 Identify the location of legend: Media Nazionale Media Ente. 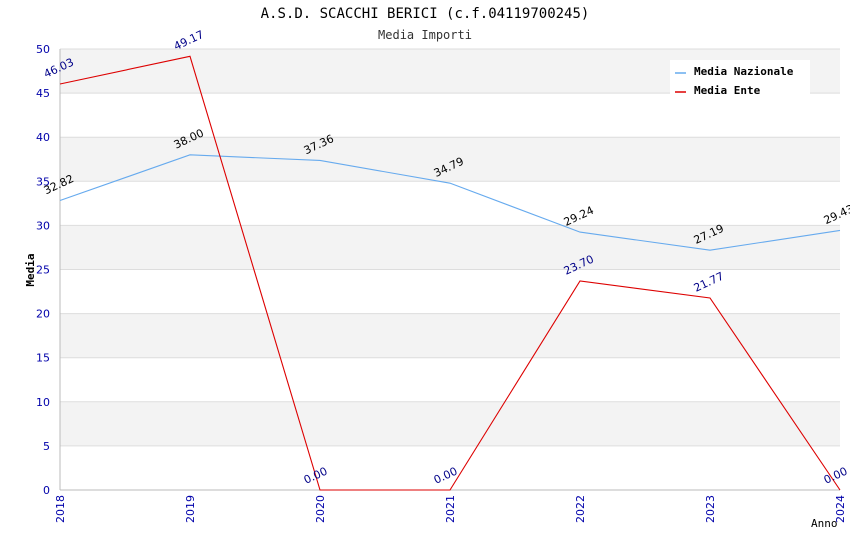
(740, 78).